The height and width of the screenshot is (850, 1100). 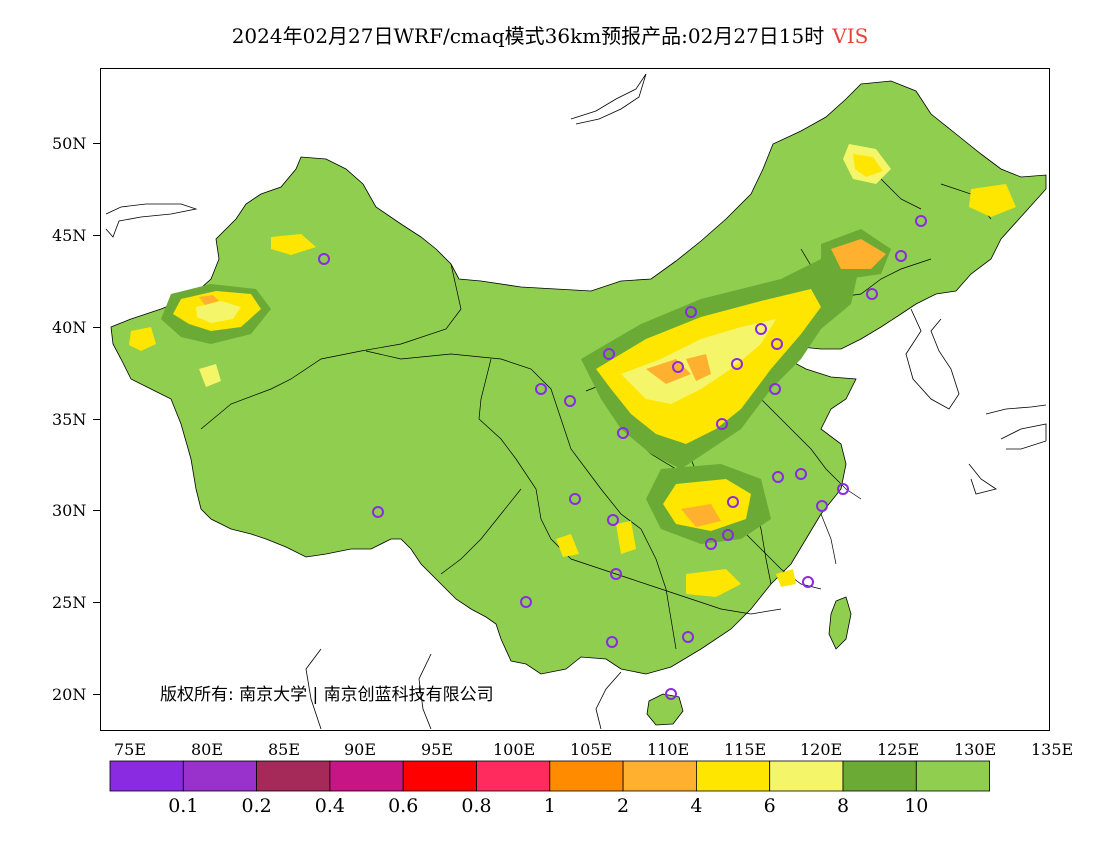 What do you see at coordinates (130, 749) in the screenshot?
I see `lon-tick-label: 75E` at bounding box center [130, 749].